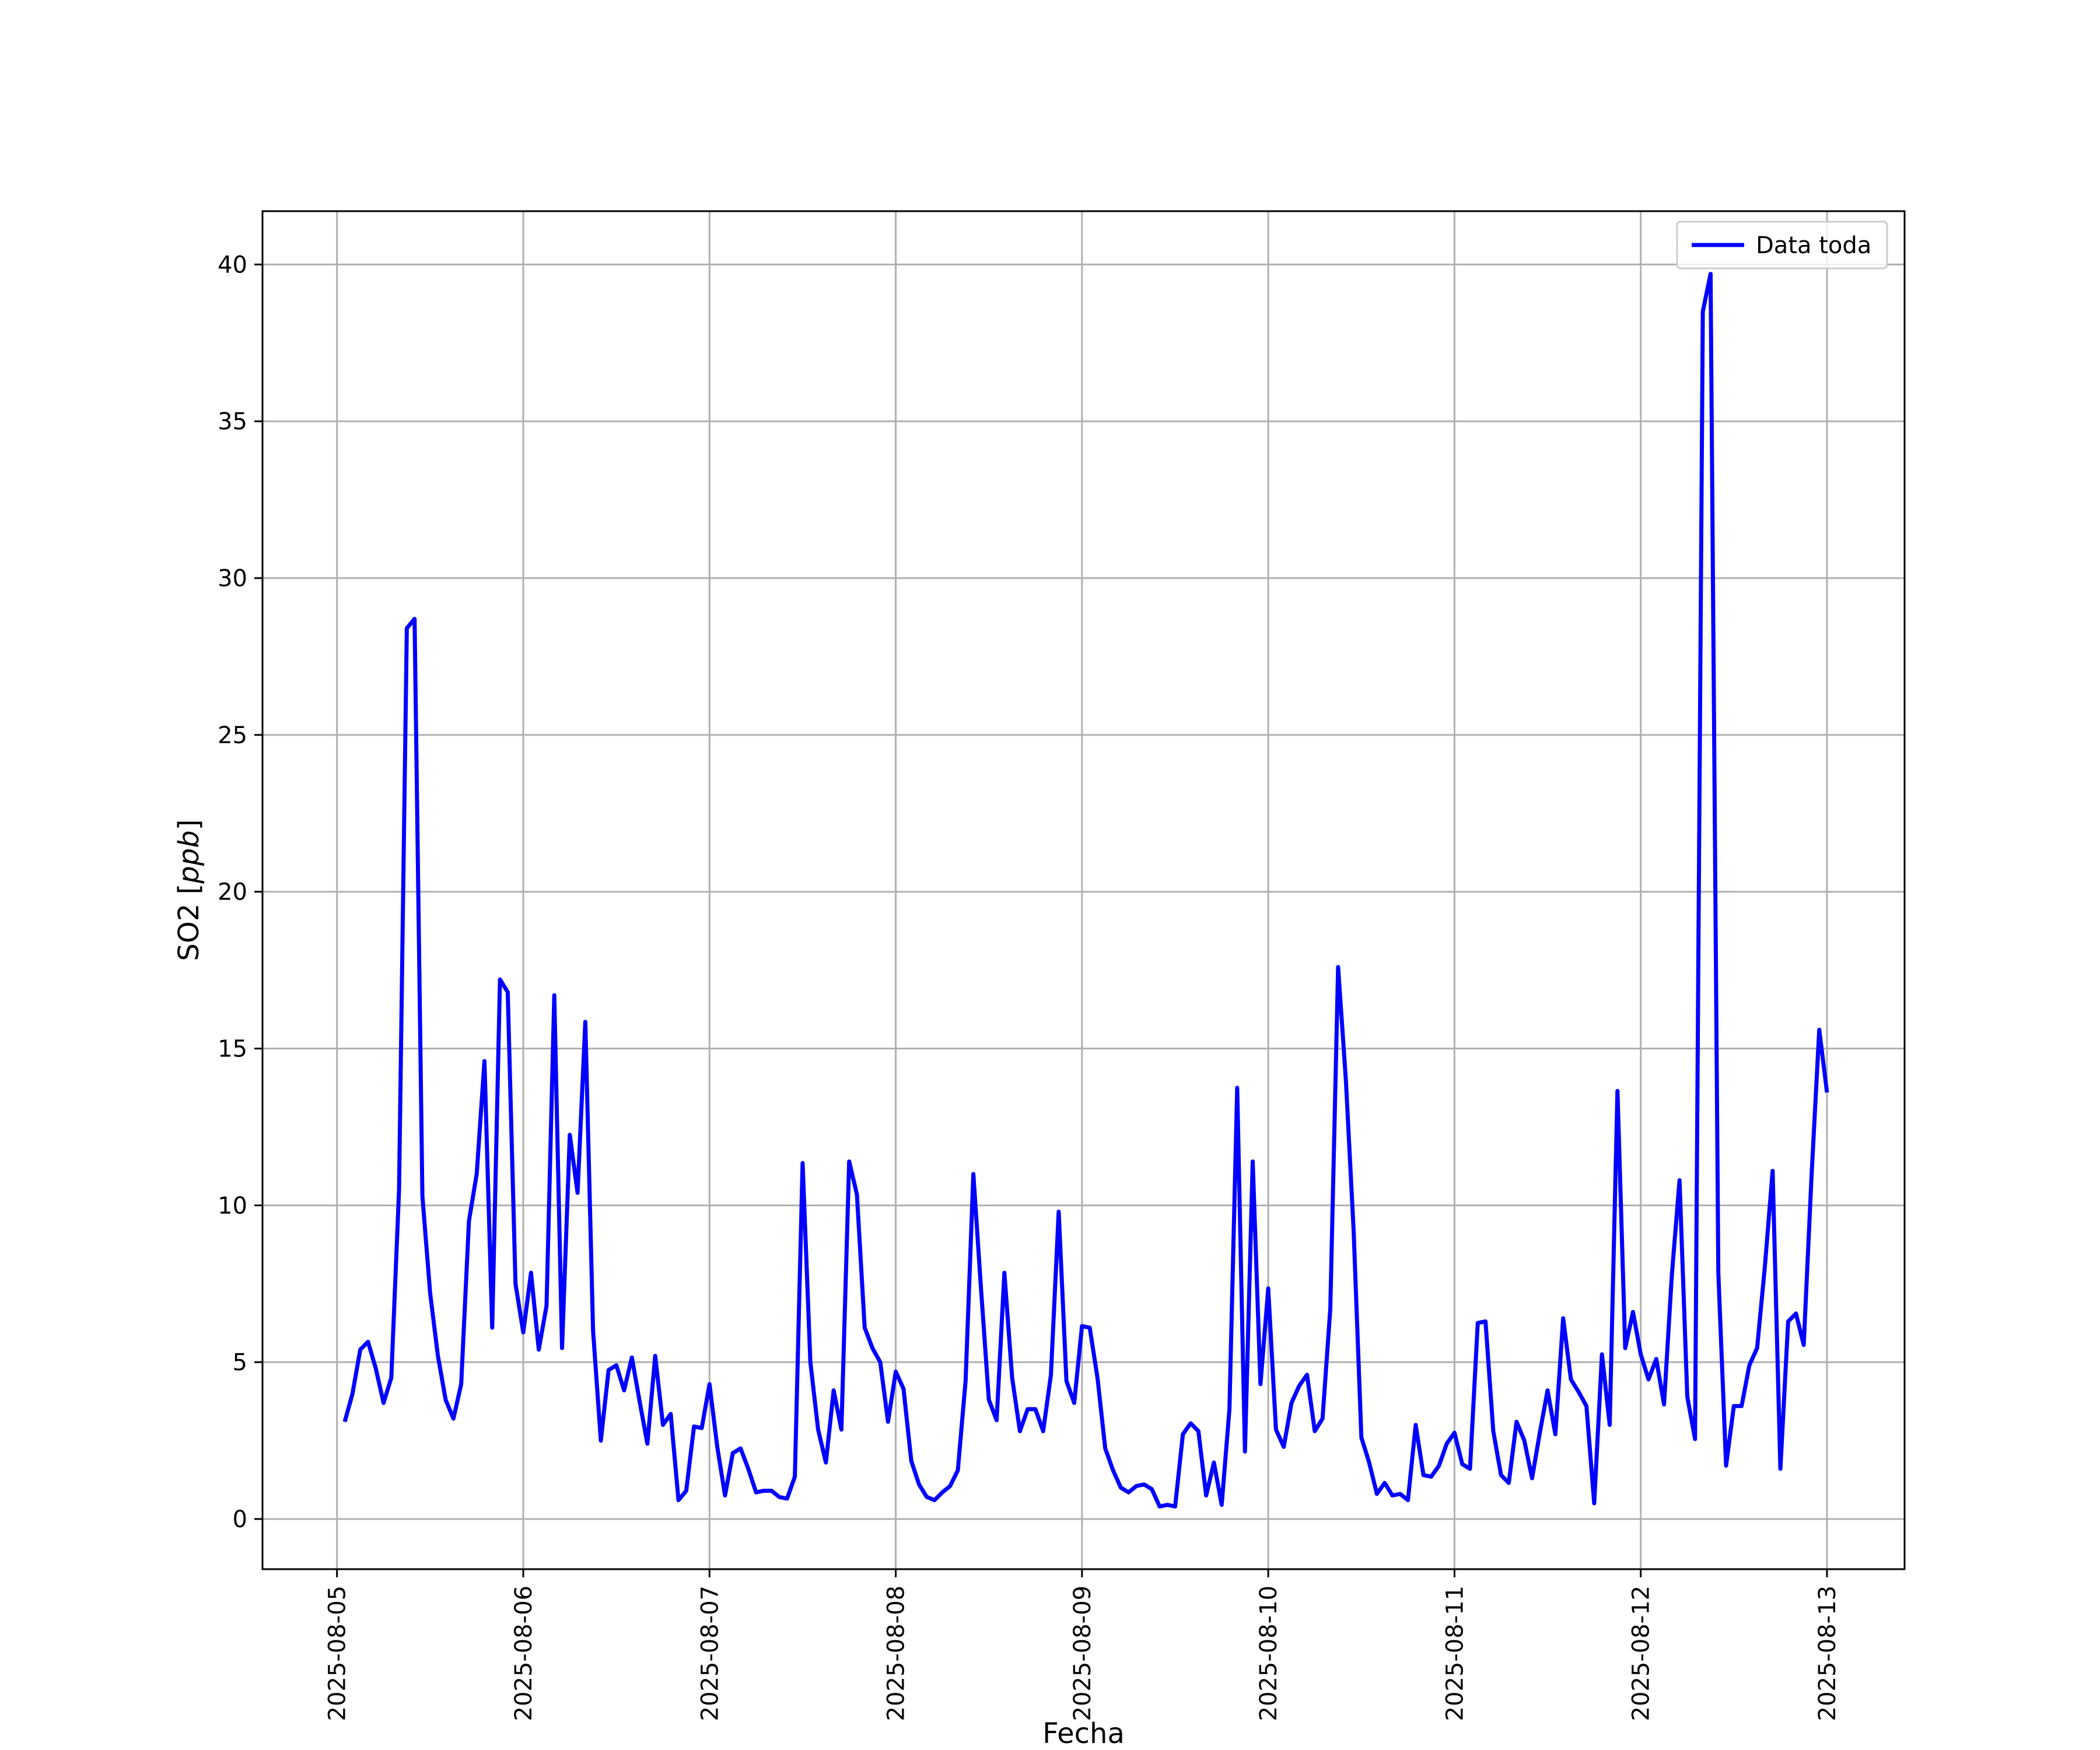 Image resolution: width=2100 pixels, height=1750 pixels. I want to click on y-axis-label-main: SO2 [, so click(189, 922).